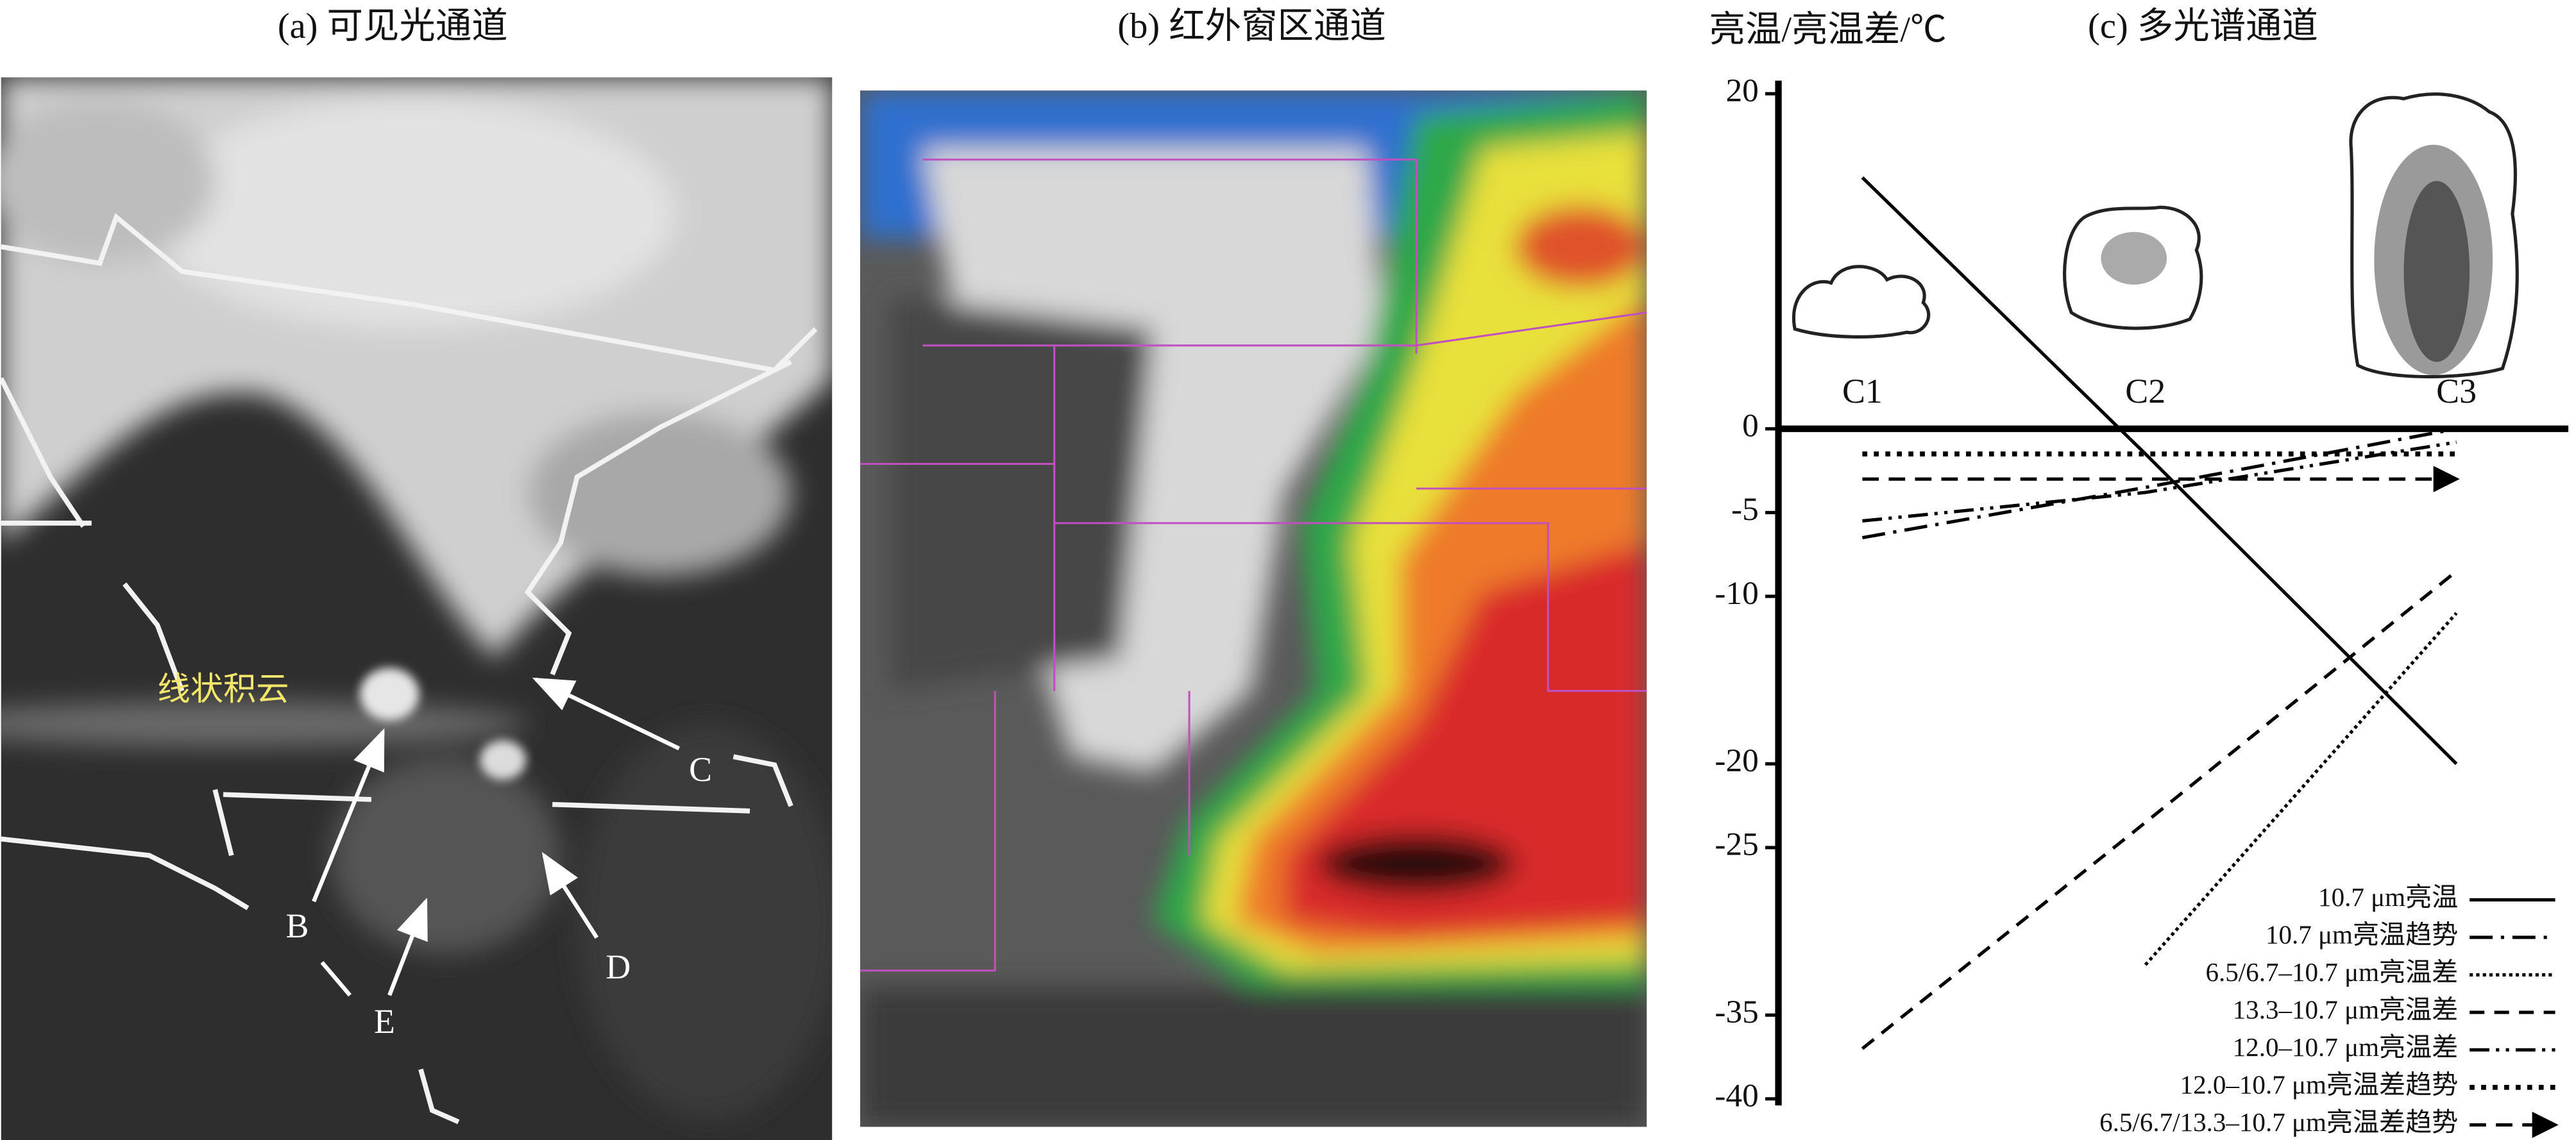 The height and width of the screenshot is (1140, 2576). I want to click on legend-label: 12.0–10.7 μm亮温差, so click(2346, 1047).